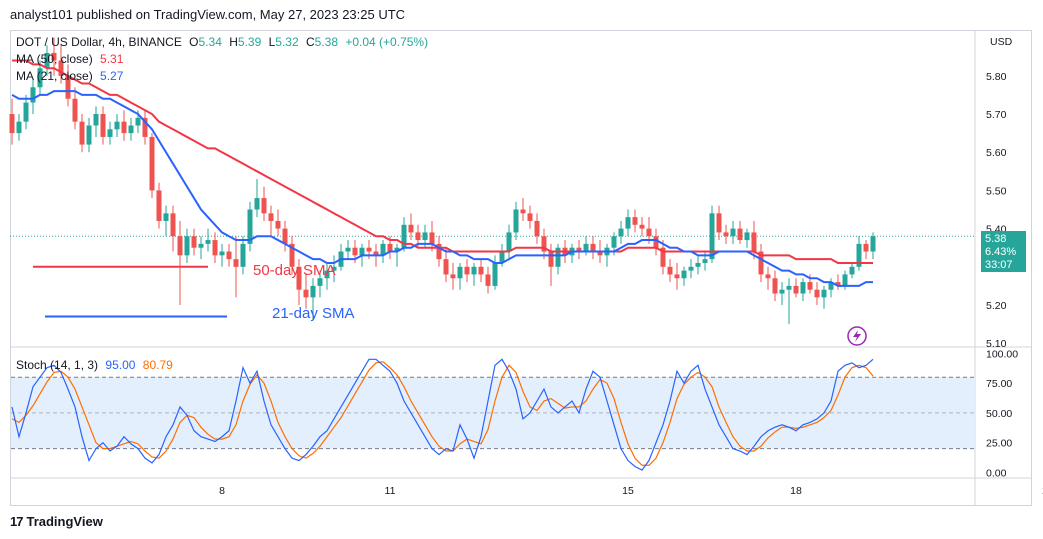 The height and width of the screenshot is (539, 1043). Describe the element at coordinates (272, 42) in the screenshot. I see `low-label: L` at that location.